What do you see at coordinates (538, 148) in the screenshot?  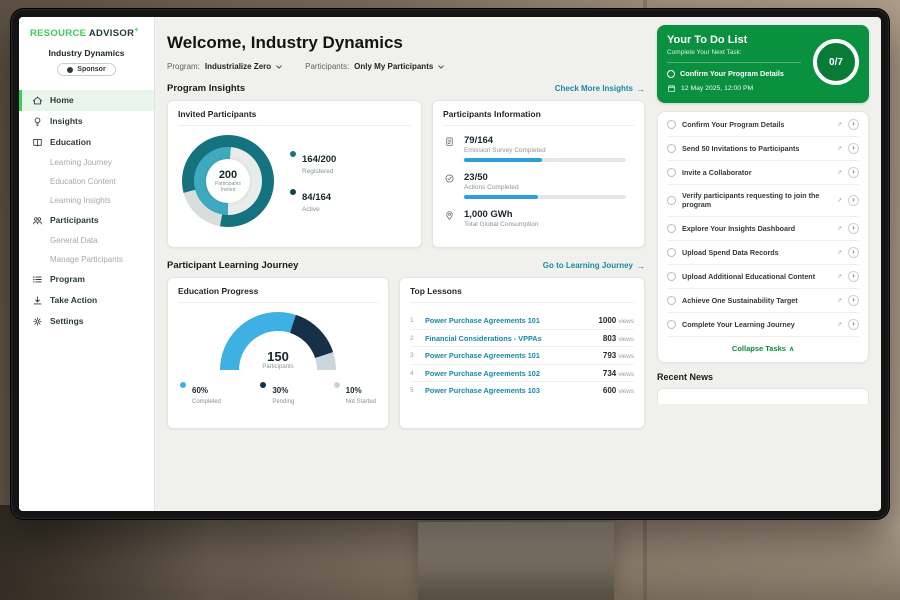 I see `stat-emission-survey: 79/164 Emission Survey Completed` at bounding box center [538, 148].